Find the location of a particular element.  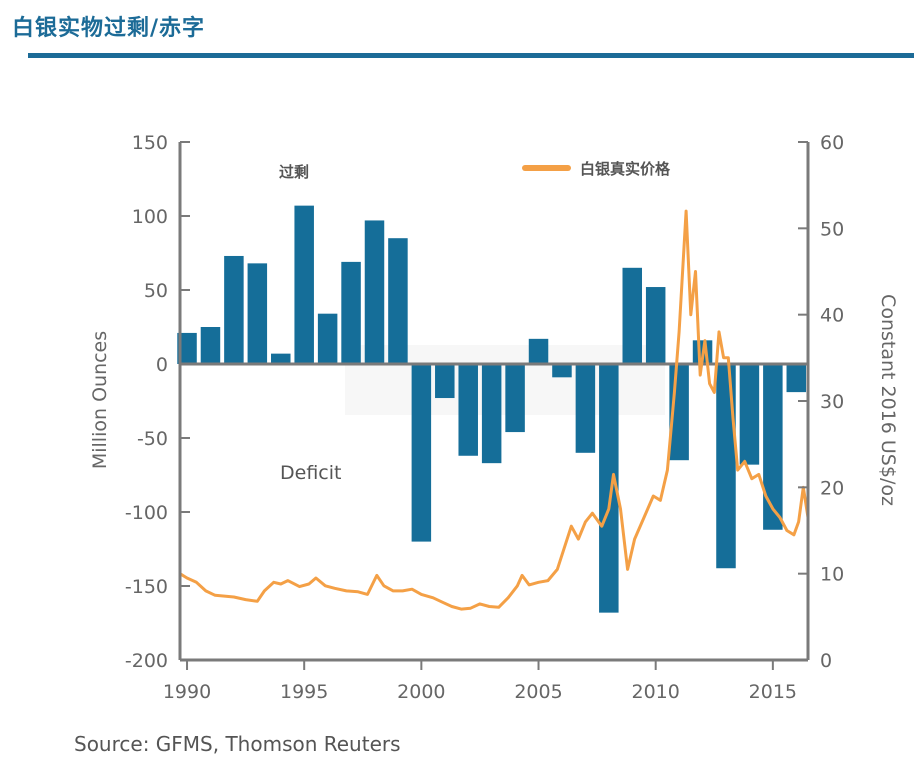

bar-2013 is located at coordinates (726, 466).